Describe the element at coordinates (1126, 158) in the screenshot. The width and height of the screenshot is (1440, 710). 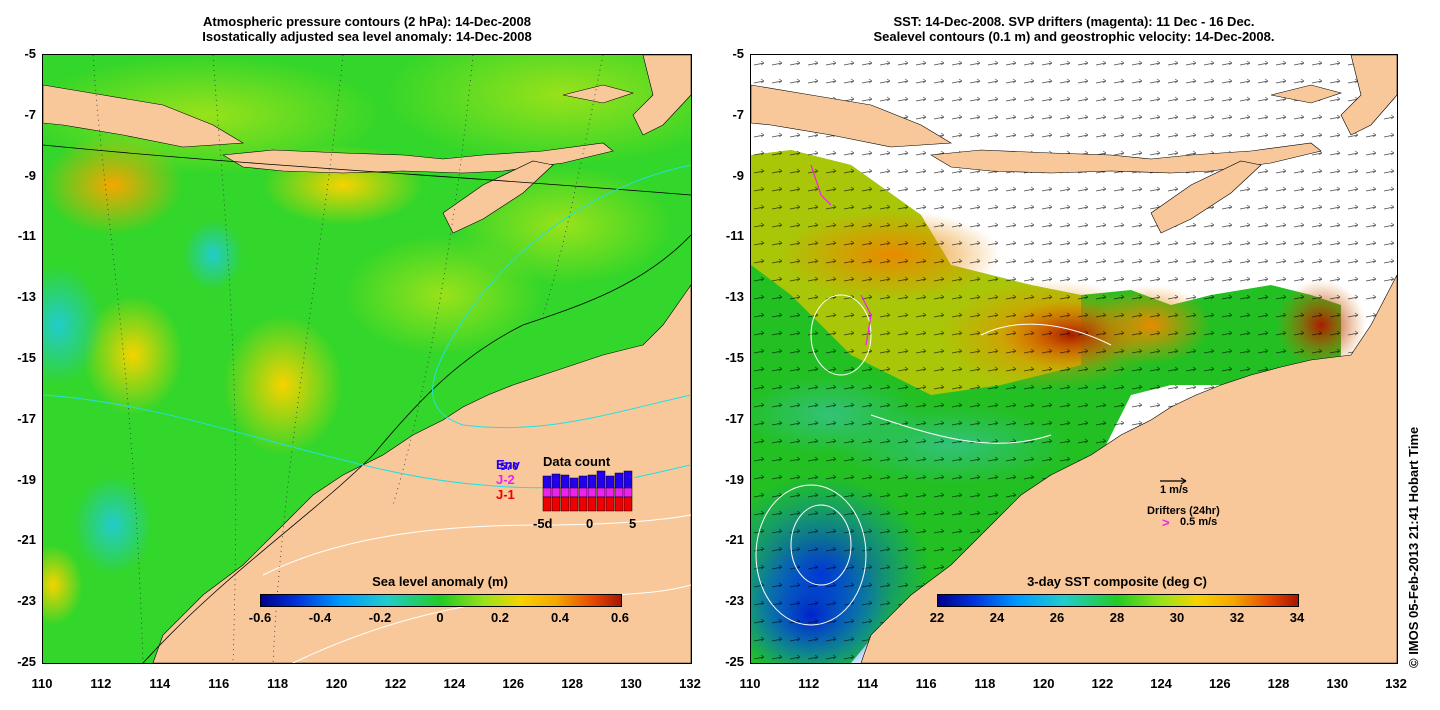
I see `lesser-sunda-islands` at that location.